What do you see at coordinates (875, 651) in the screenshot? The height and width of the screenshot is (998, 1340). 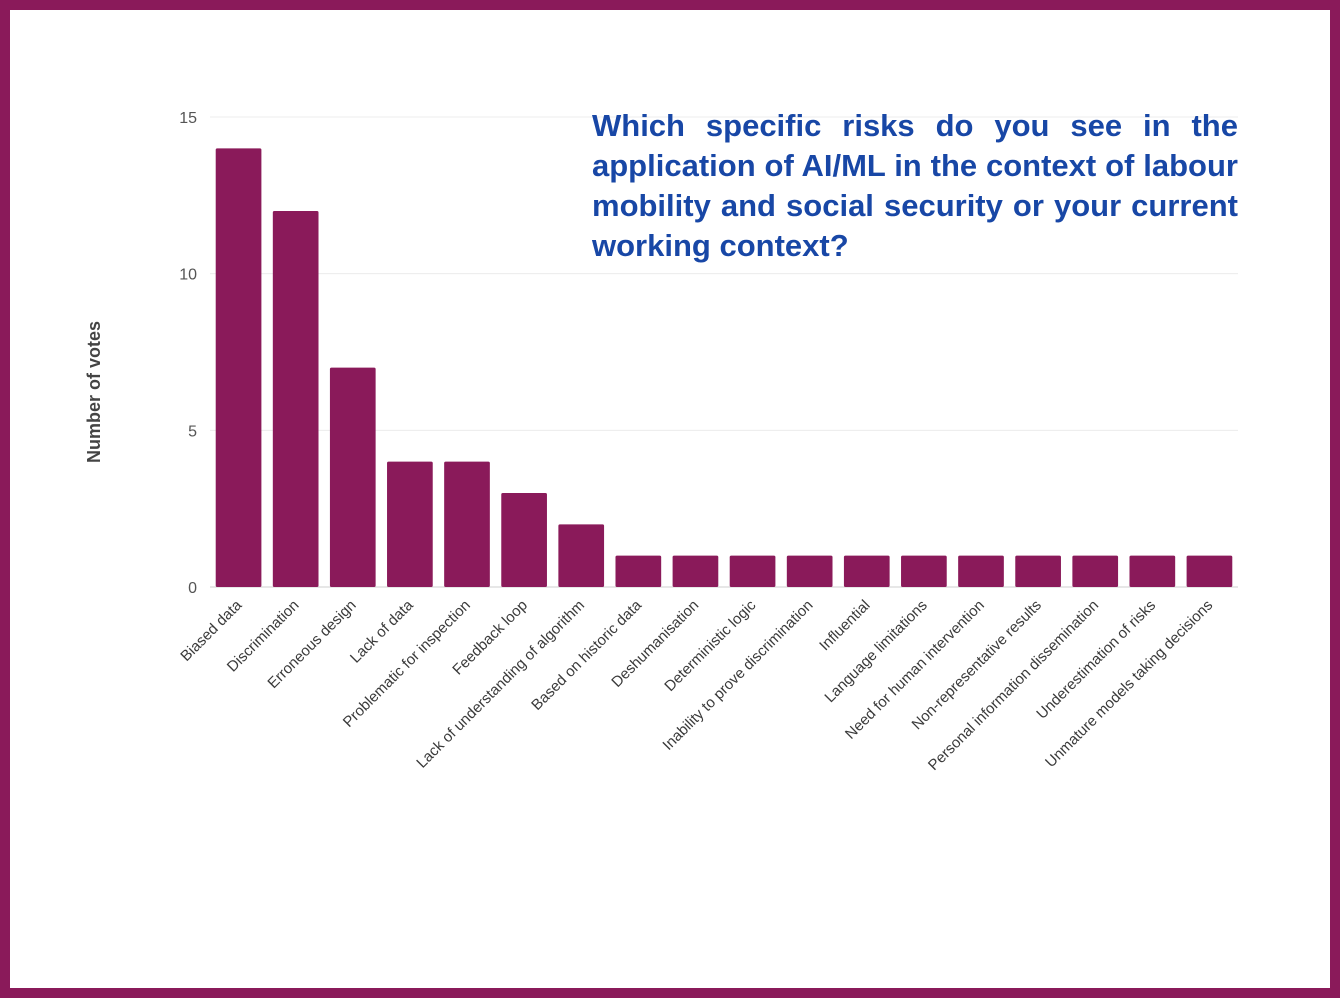 I see `x-tick-label: Language limitations` at bounding box center [875, 651].